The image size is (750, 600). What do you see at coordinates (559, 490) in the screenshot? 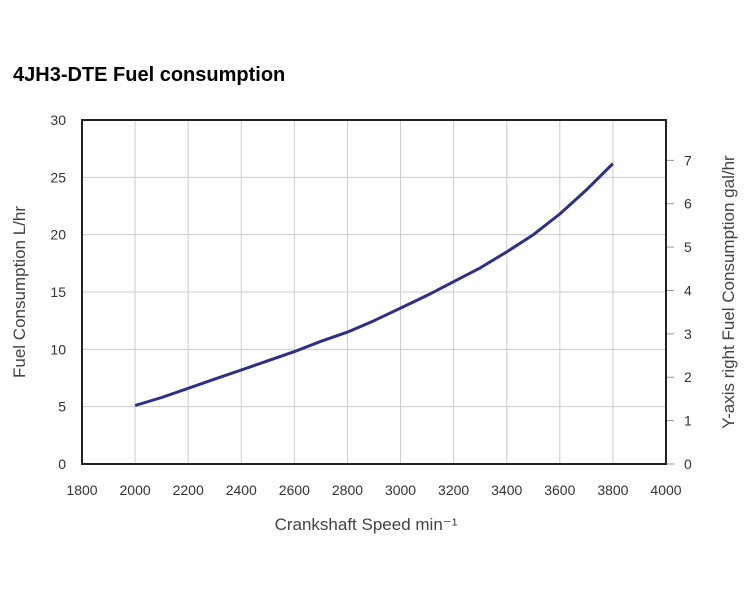
I see `x-tick-label: 3600` at bounding box center [559, 490].